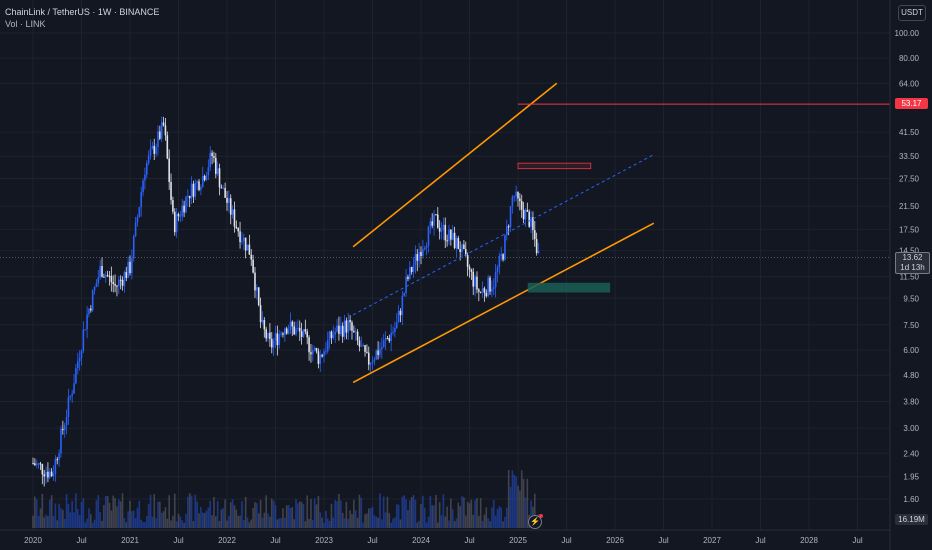 The image size is (932, 550). What do you see at coordinates (82, 12) in the screenshot?
I see `symbol-title: ChainLink / TetherUS · 1W · BINANCE` at bounding box center [82, 12].